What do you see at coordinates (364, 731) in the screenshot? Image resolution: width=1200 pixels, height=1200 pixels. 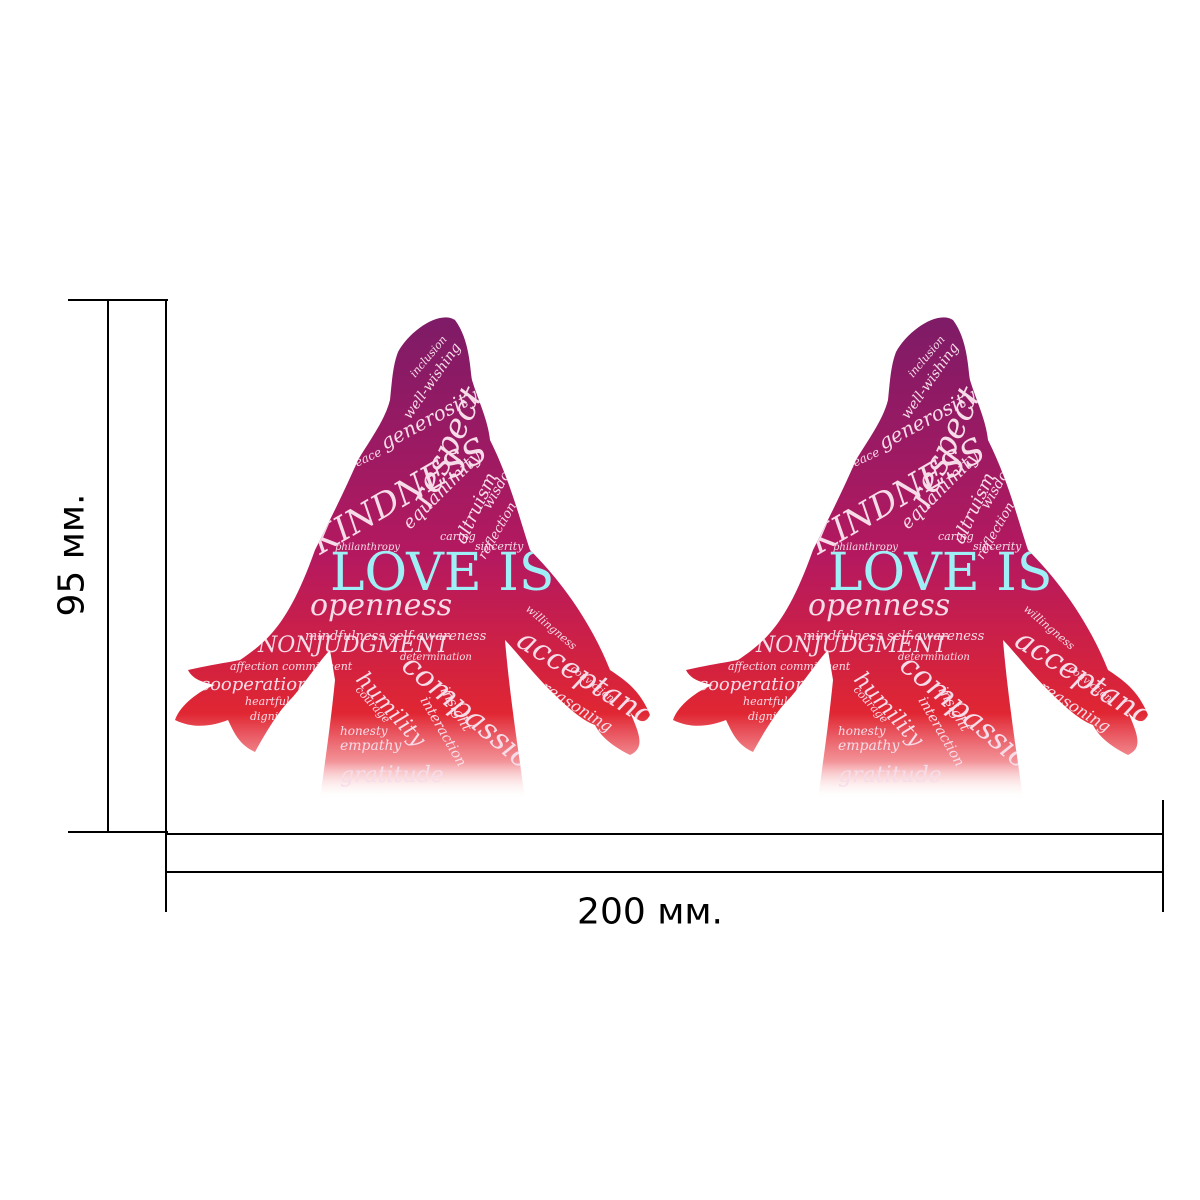 I see `word-left-23: honesty` at bounding box center [364, 731].